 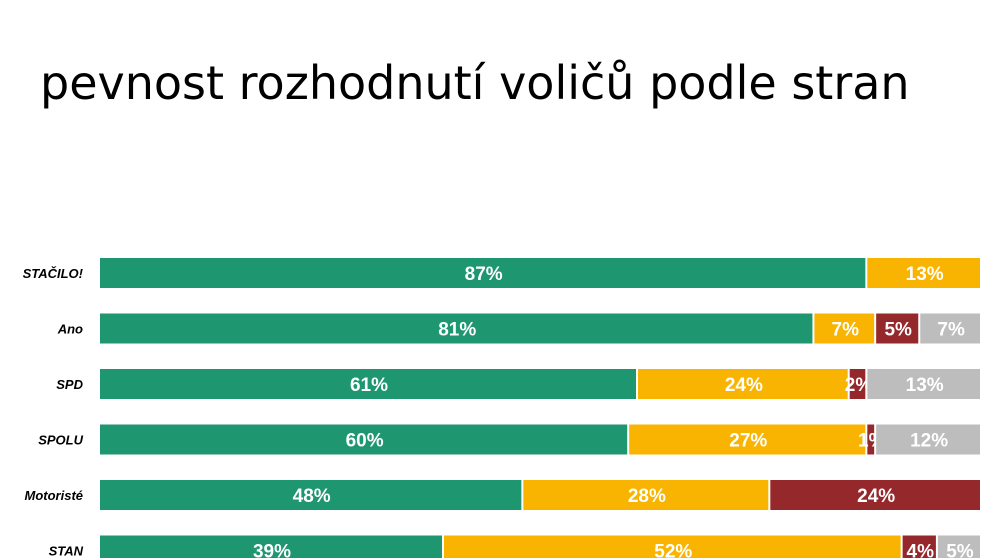 I want to click on data-label: 87%, so click(x=484, y=274).